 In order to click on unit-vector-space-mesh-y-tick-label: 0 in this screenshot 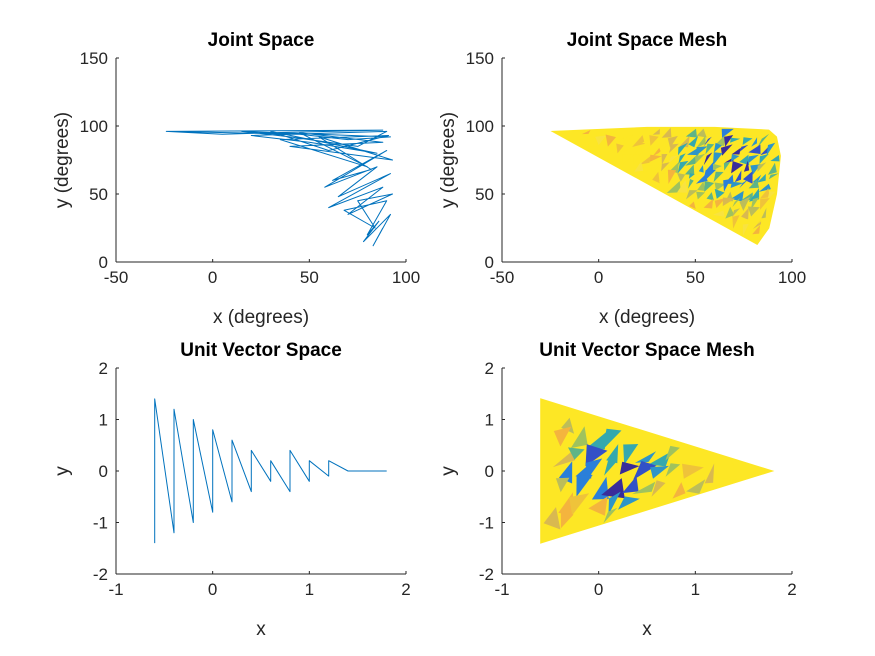, I will do `click(489, 471)`.